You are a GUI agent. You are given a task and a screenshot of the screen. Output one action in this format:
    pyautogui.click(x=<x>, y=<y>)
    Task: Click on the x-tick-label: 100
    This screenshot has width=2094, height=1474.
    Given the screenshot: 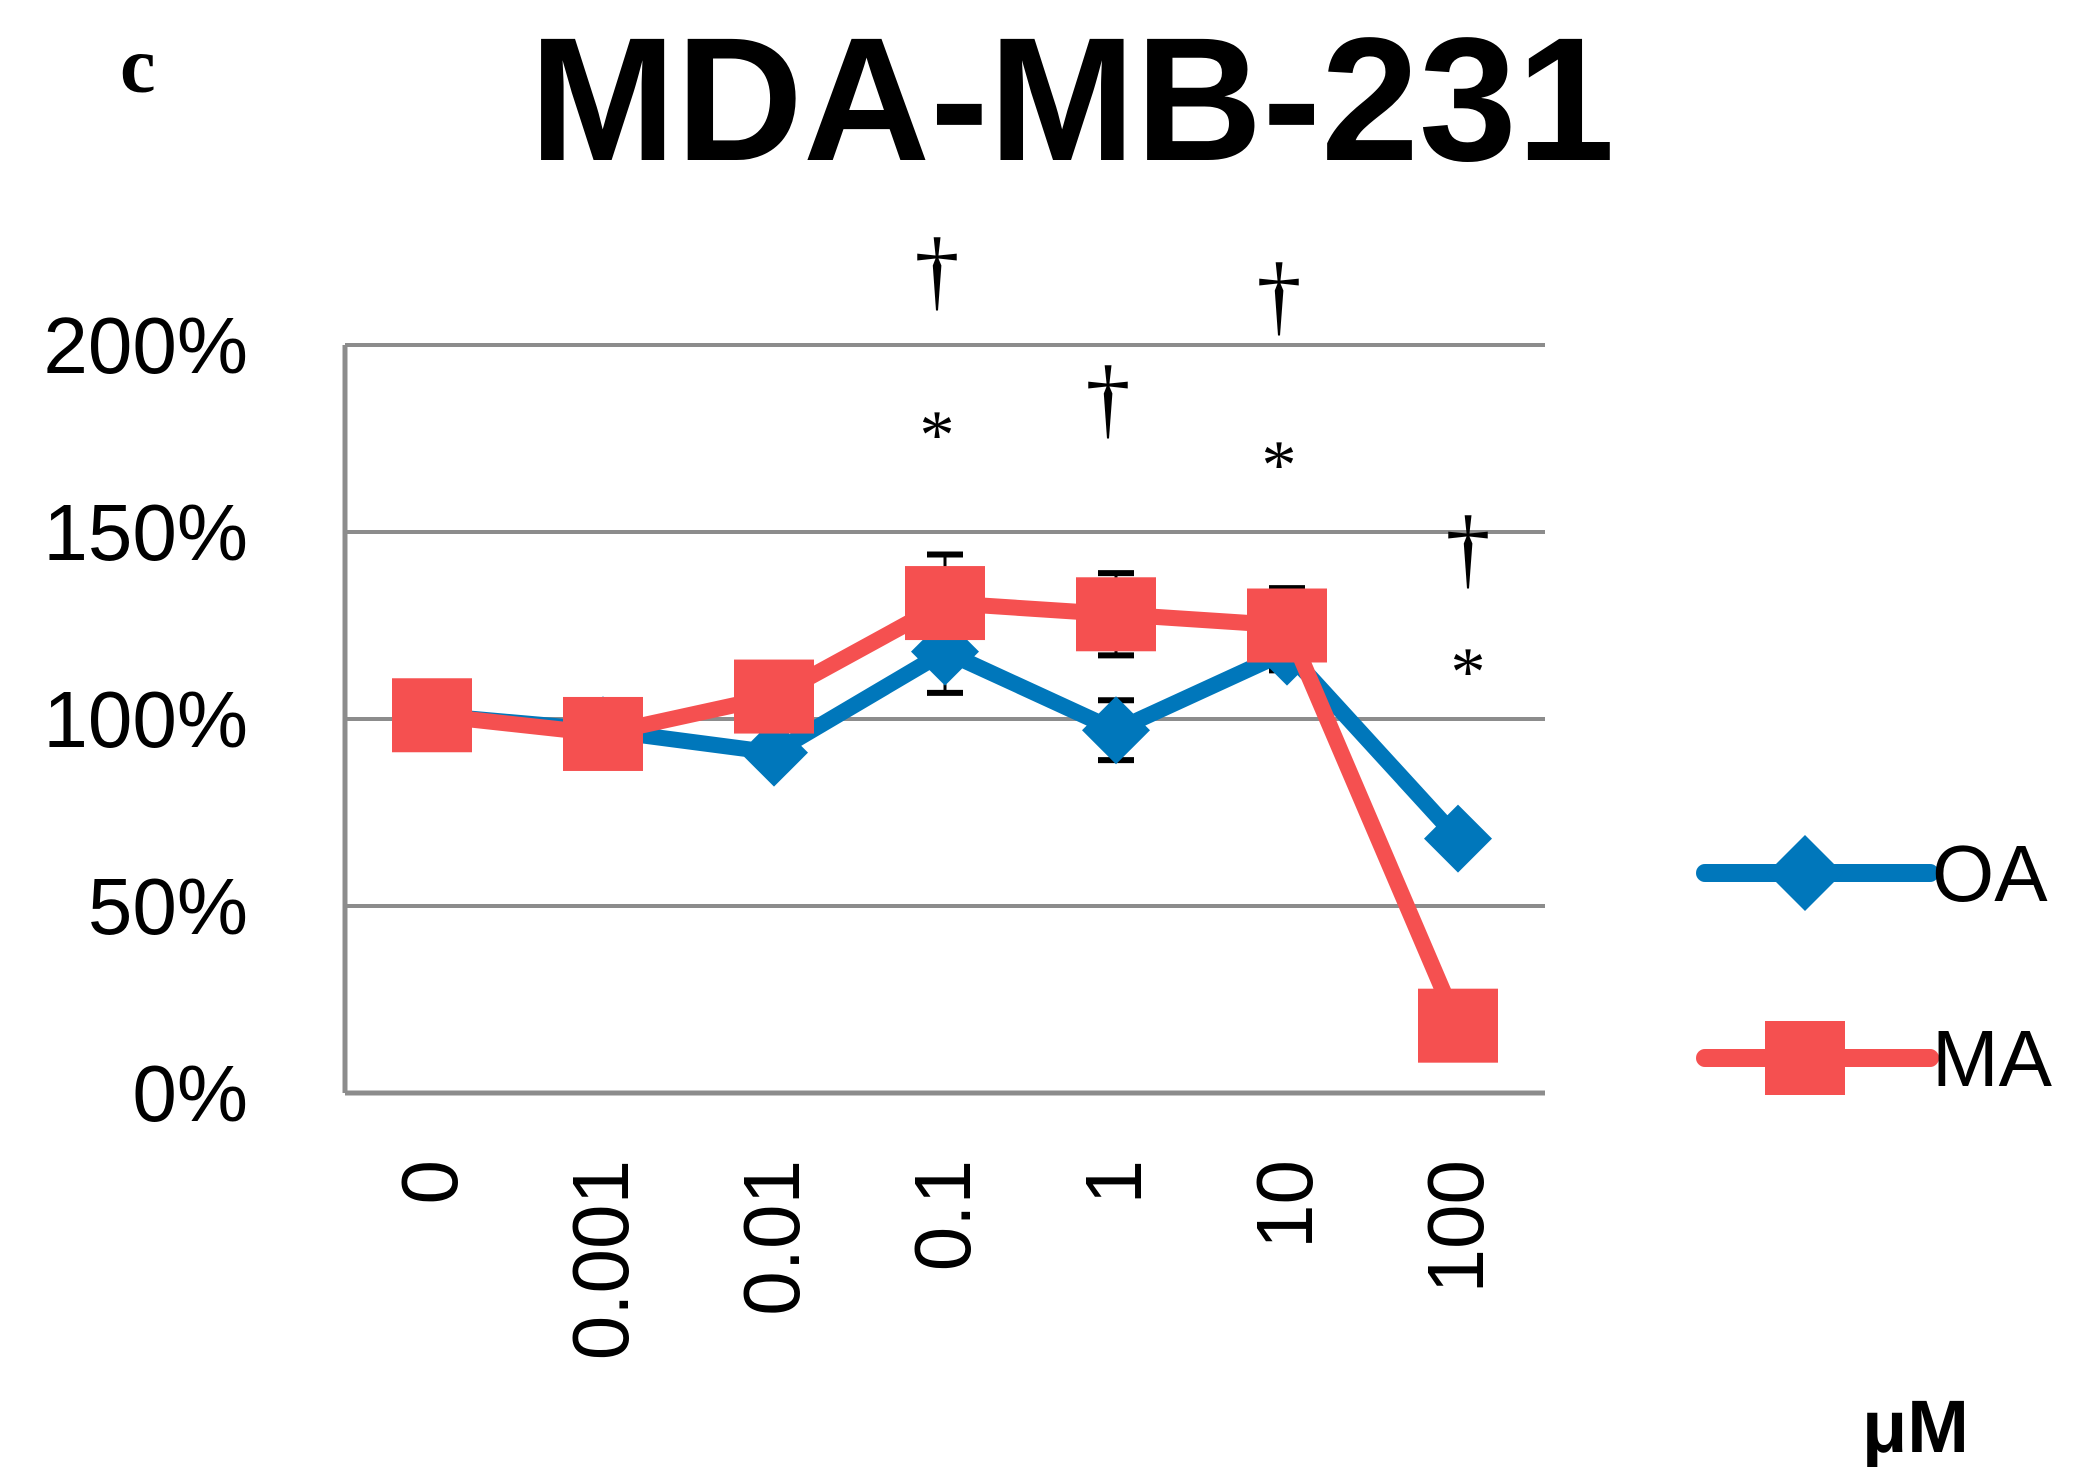 What is the action you would take?
    pyautogui.click(x=1455, y=1226)
    